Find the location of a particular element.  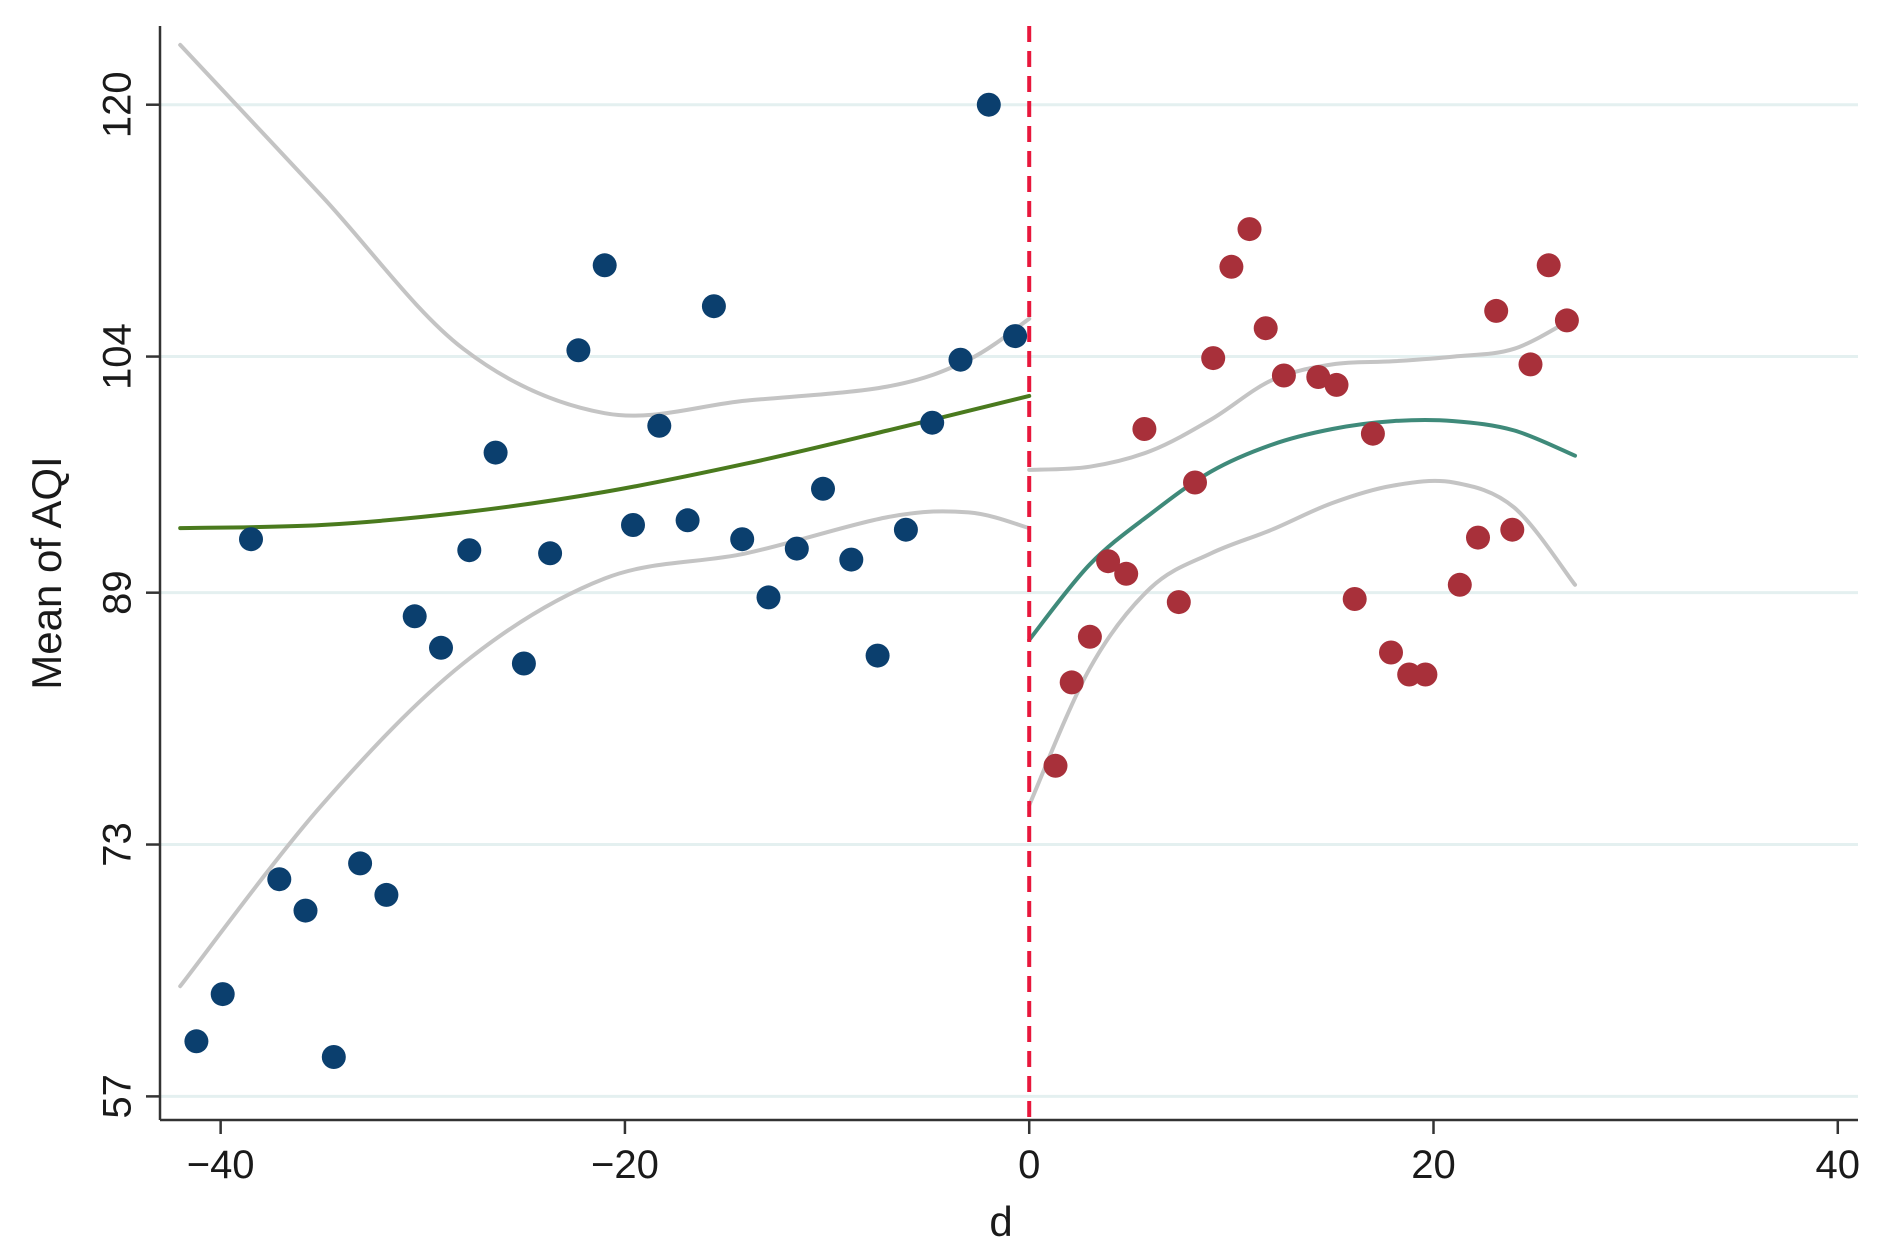

x-tick-label-1: −20 is located at coordinates (625, 1165).